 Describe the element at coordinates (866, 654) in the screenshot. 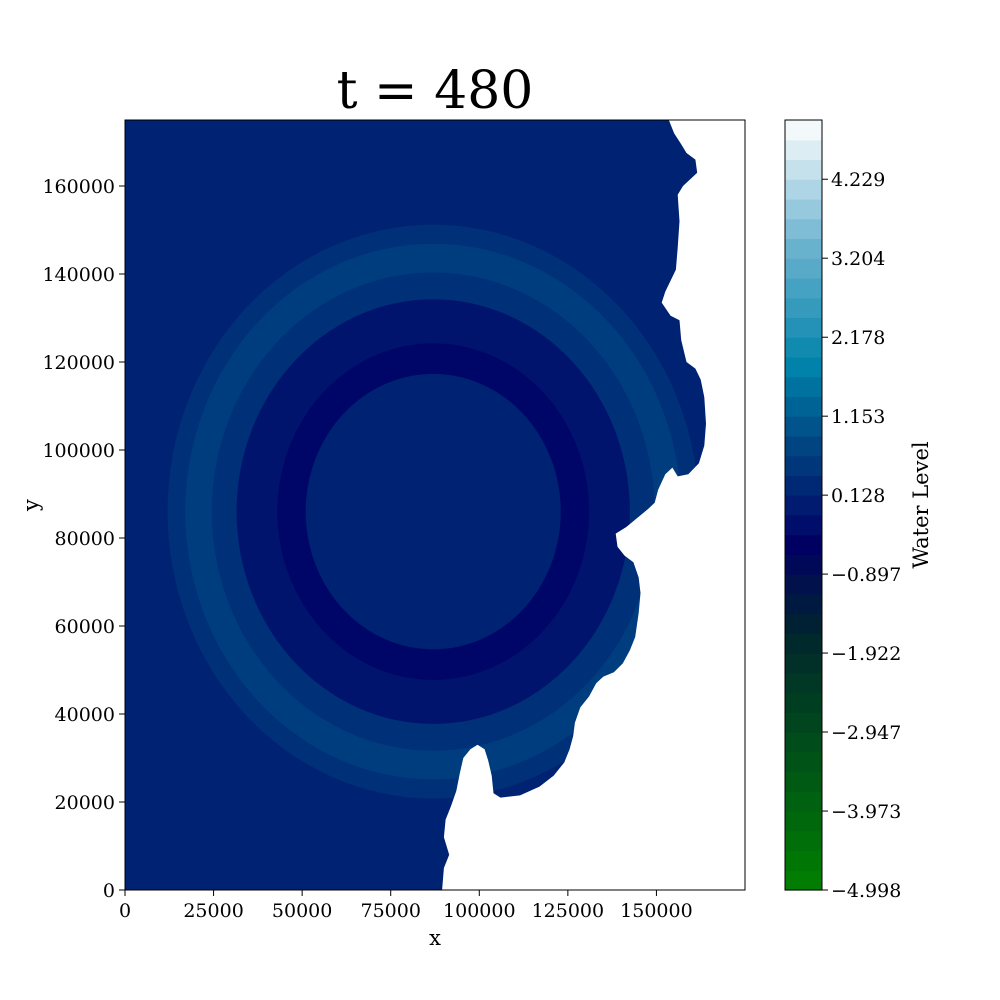

I see `colorbar-tick-label: −1.922` at that location.